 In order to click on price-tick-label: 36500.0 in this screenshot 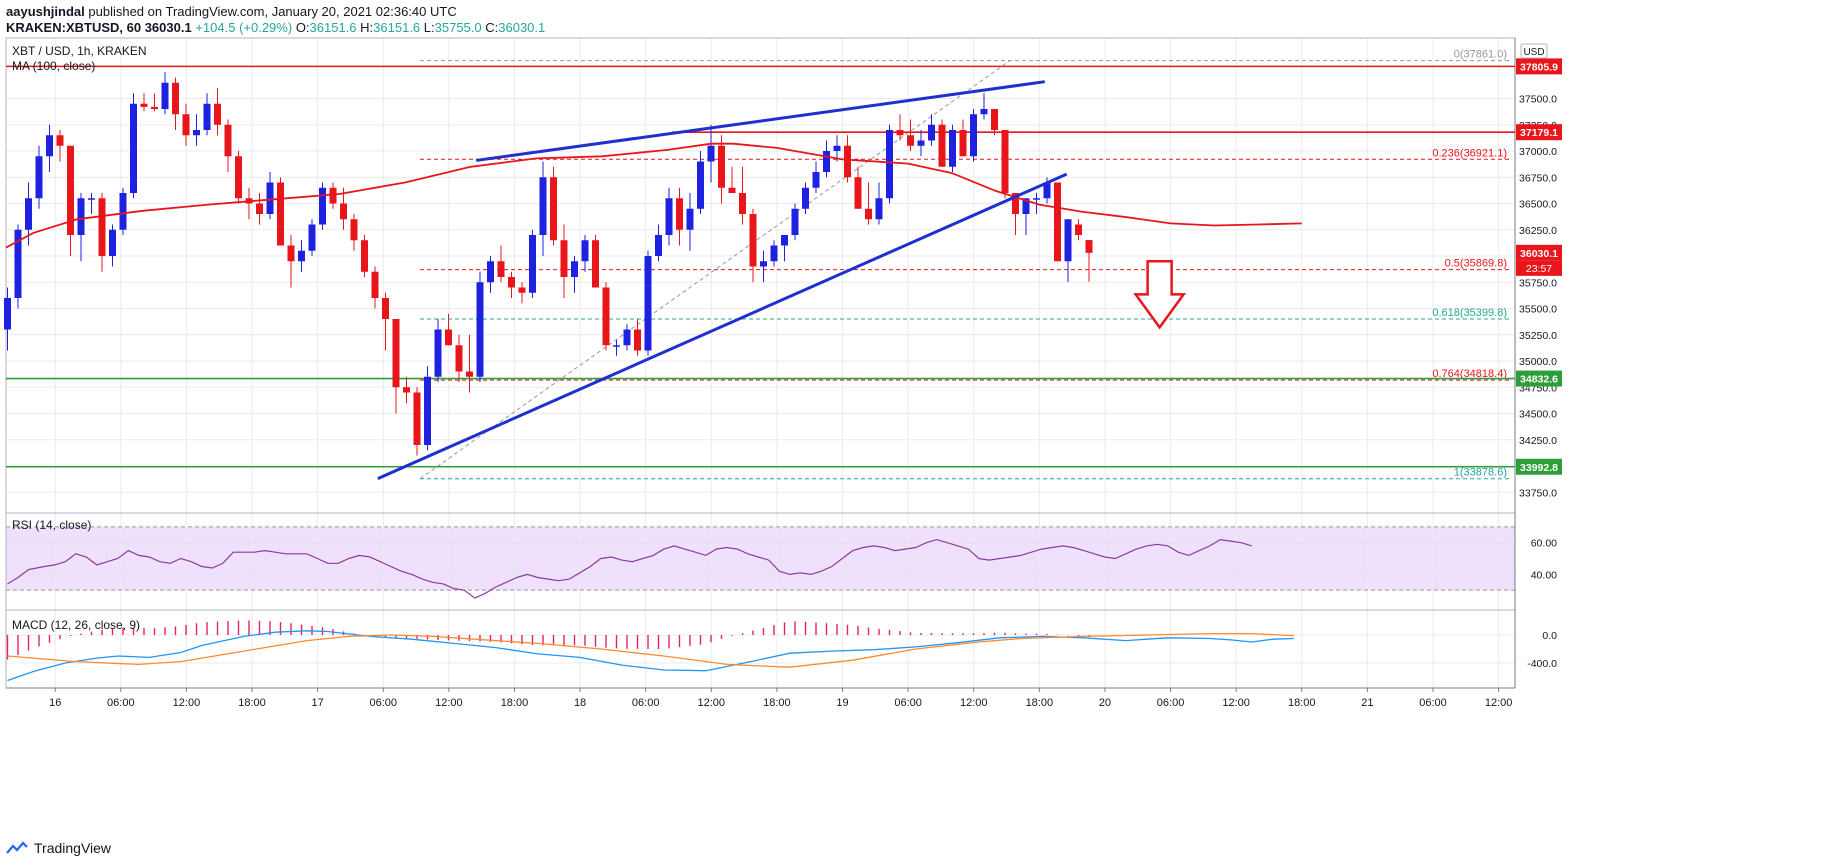, I will do `click(1538, 205)`.